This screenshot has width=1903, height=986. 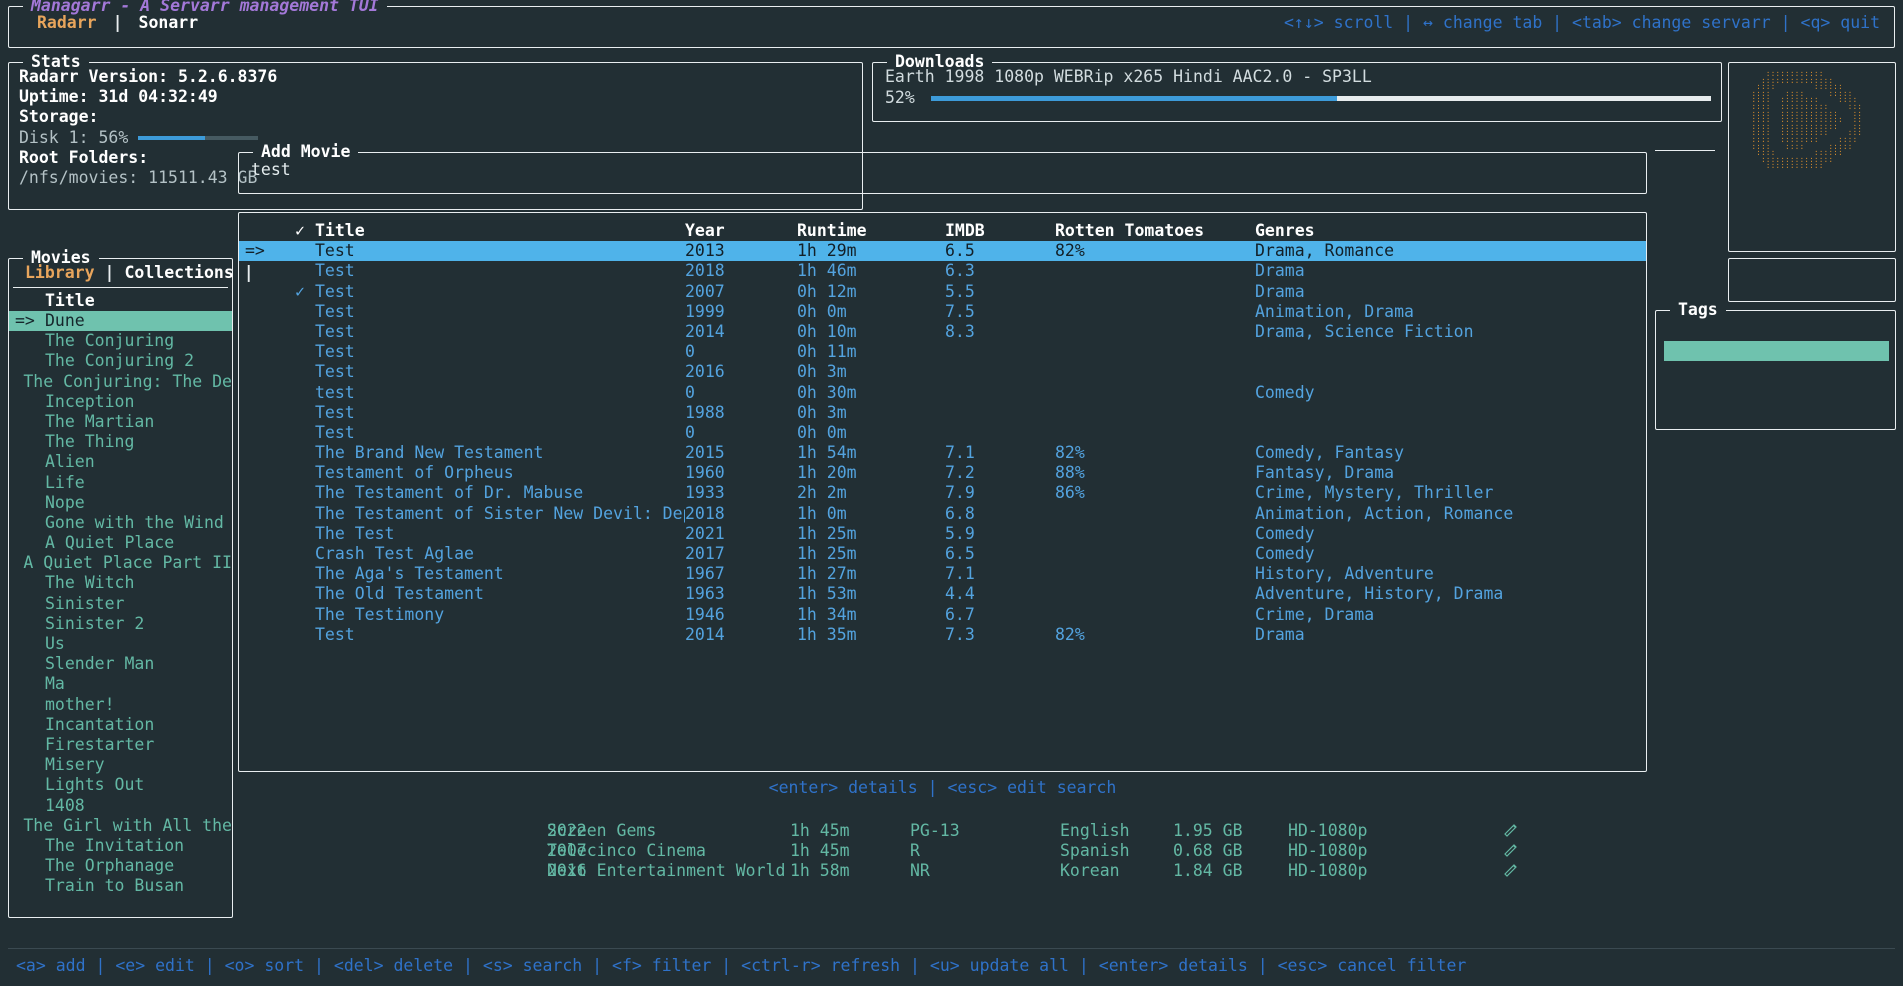 What do you see at coordinates (920, 871) in the screenshot?
I see `detail-rating: NR` at bounding box center [920, 871].